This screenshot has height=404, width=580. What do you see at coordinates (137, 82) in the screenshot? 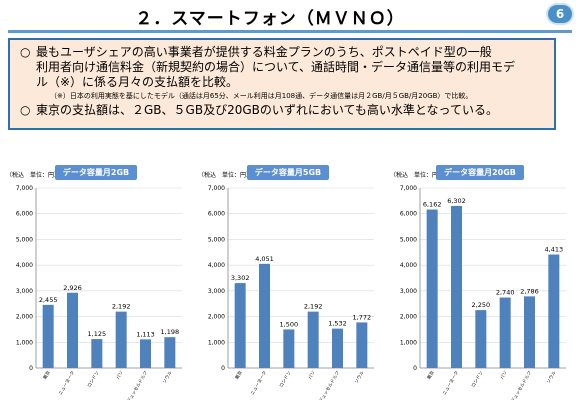
I see `point-1-line-3: ル（※）に係る月々の支払額を比較。` at bounding box center [137, 82].